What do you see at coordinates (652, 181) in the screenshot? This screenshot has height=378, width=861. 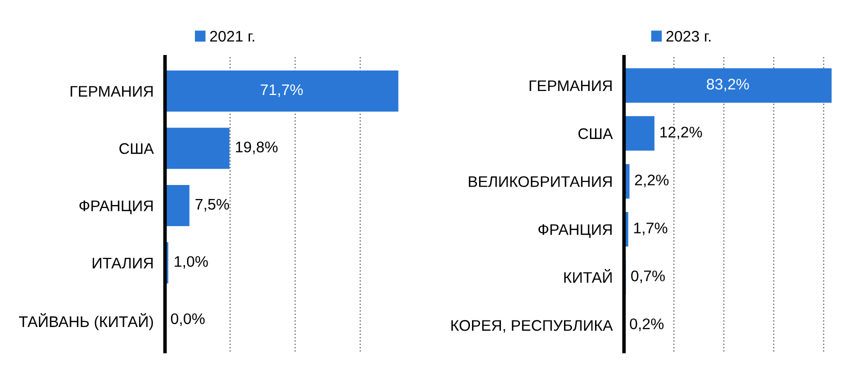 I see `data-label: 2,2%` at bounding box center [652, 181].